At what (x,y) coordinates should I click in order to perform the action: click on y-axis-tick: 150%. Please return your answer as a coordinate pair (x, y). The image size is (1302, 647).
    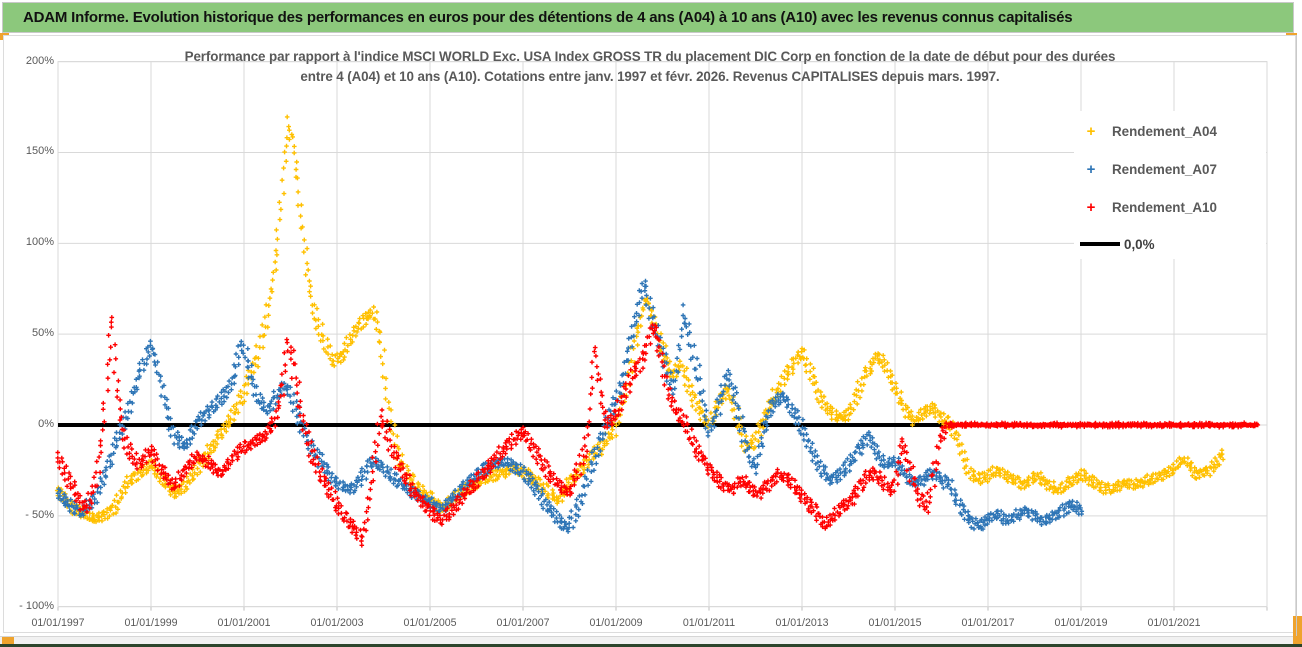
    Looking at the image, I should click on (39, 151).